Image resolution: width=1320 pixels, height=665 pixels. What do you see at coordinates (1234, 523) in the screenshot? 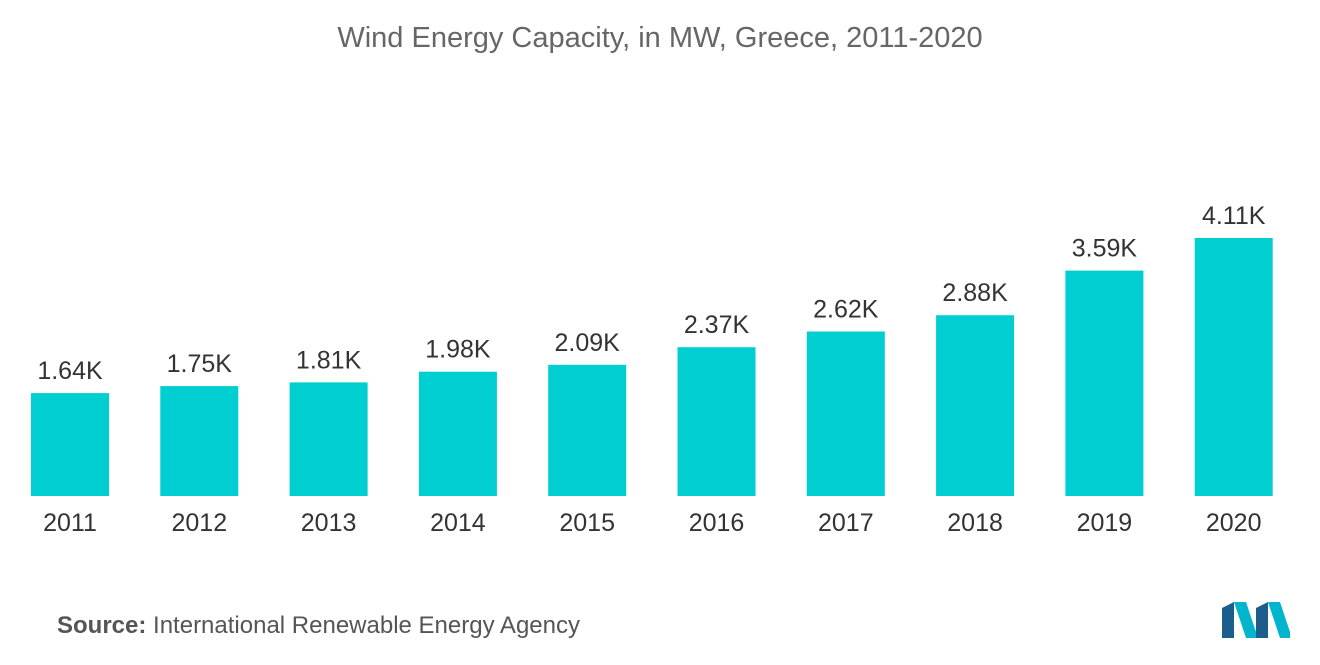
I see `x-tick-2020: 2020` at bounding box center [1234, 523].